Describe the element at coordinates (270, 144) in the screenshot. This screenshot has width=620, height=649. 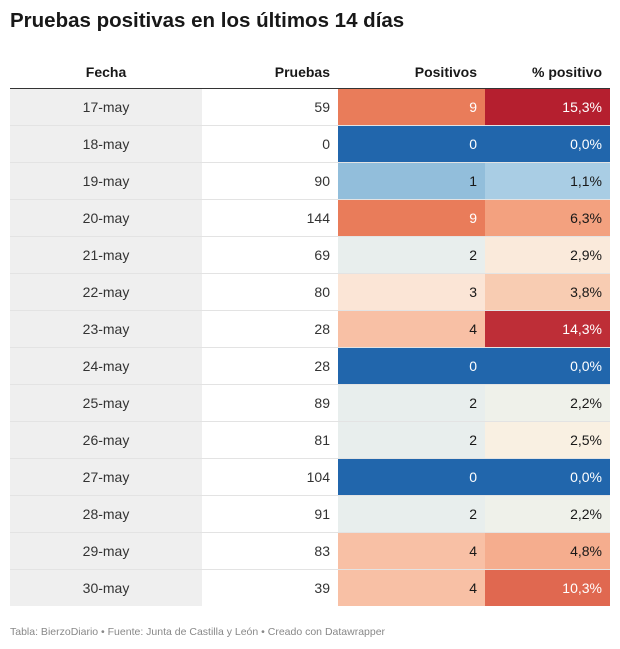
I see `cell-pruebas: 0` at that location.